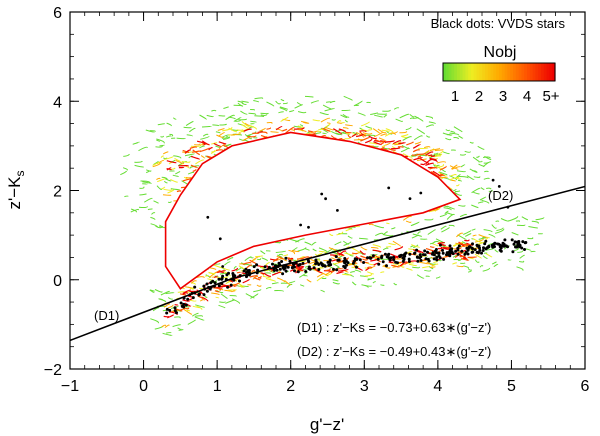  I want to click on y-tick-label: 6, so click(57, 13).